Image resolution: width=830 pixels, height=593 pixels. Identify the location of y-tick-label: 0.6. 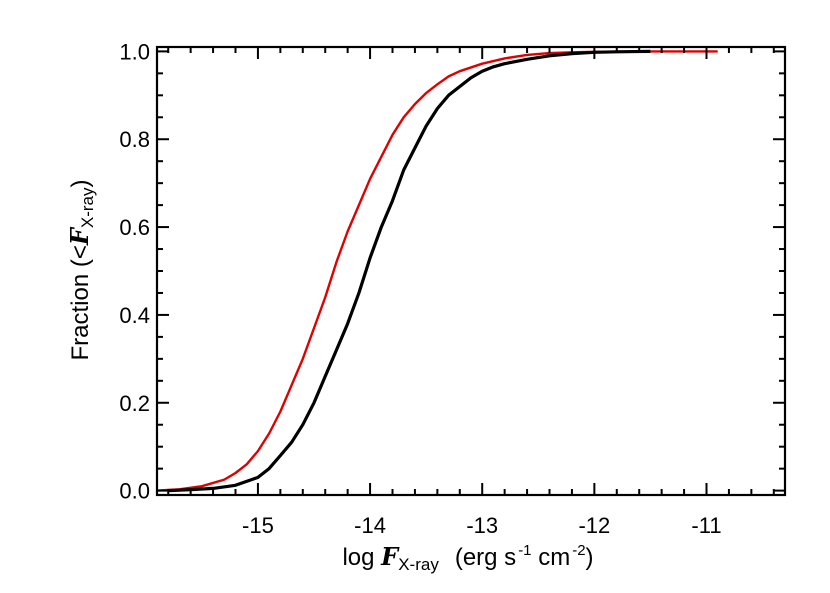
(134, 227).